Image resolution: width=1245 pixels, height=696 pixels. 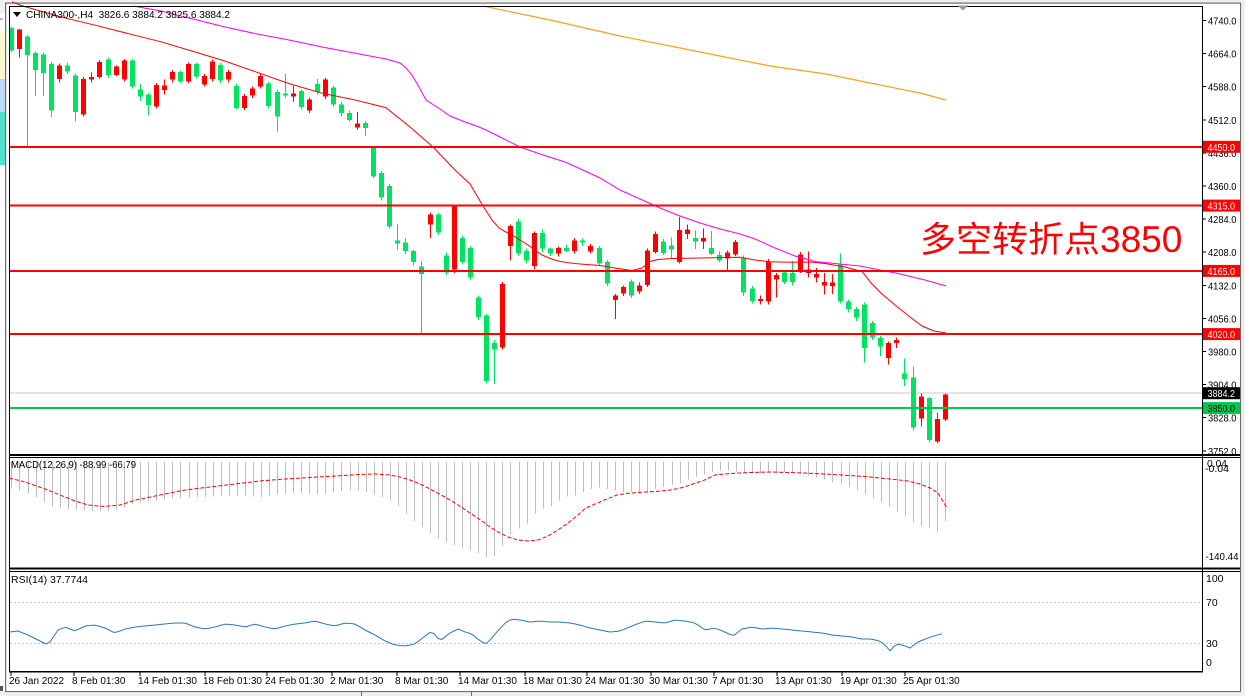 I want to click on svg-text: 18 Mar 01:30, so click(x=552, y=681).